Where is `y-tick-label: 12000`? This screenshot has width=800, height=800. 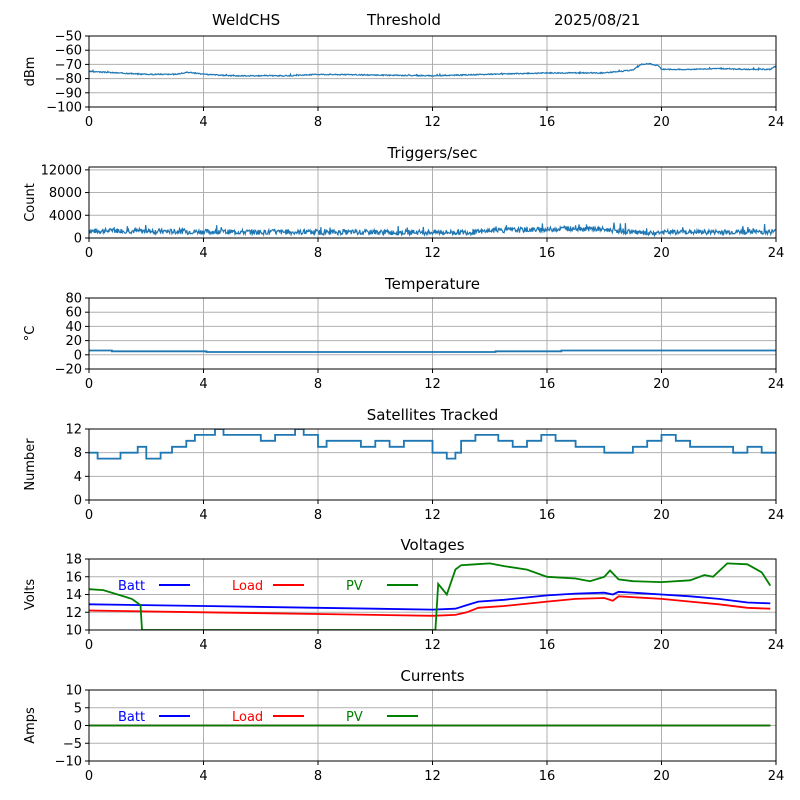 y-tick-label: 12000 is located at coordinates (61, 170).